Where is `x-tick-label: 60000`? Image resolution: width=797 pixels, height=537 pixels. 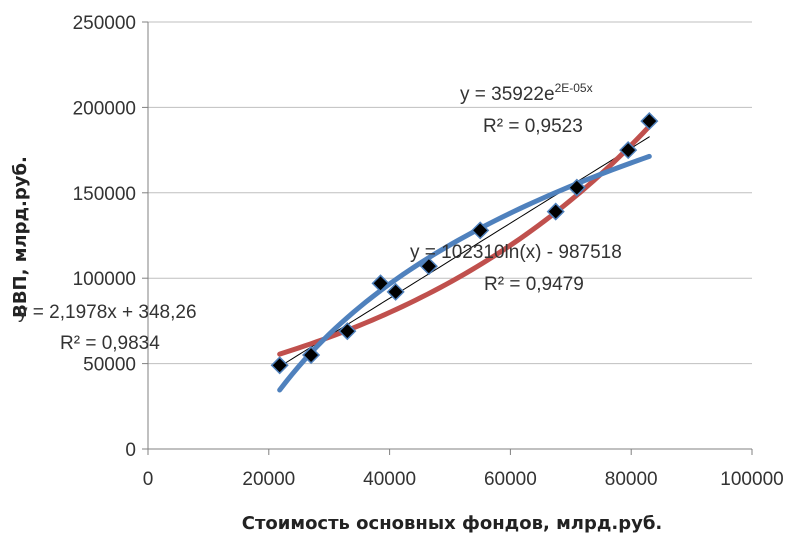
x-tick-label: 60000 is located at coordinates (510, 479).